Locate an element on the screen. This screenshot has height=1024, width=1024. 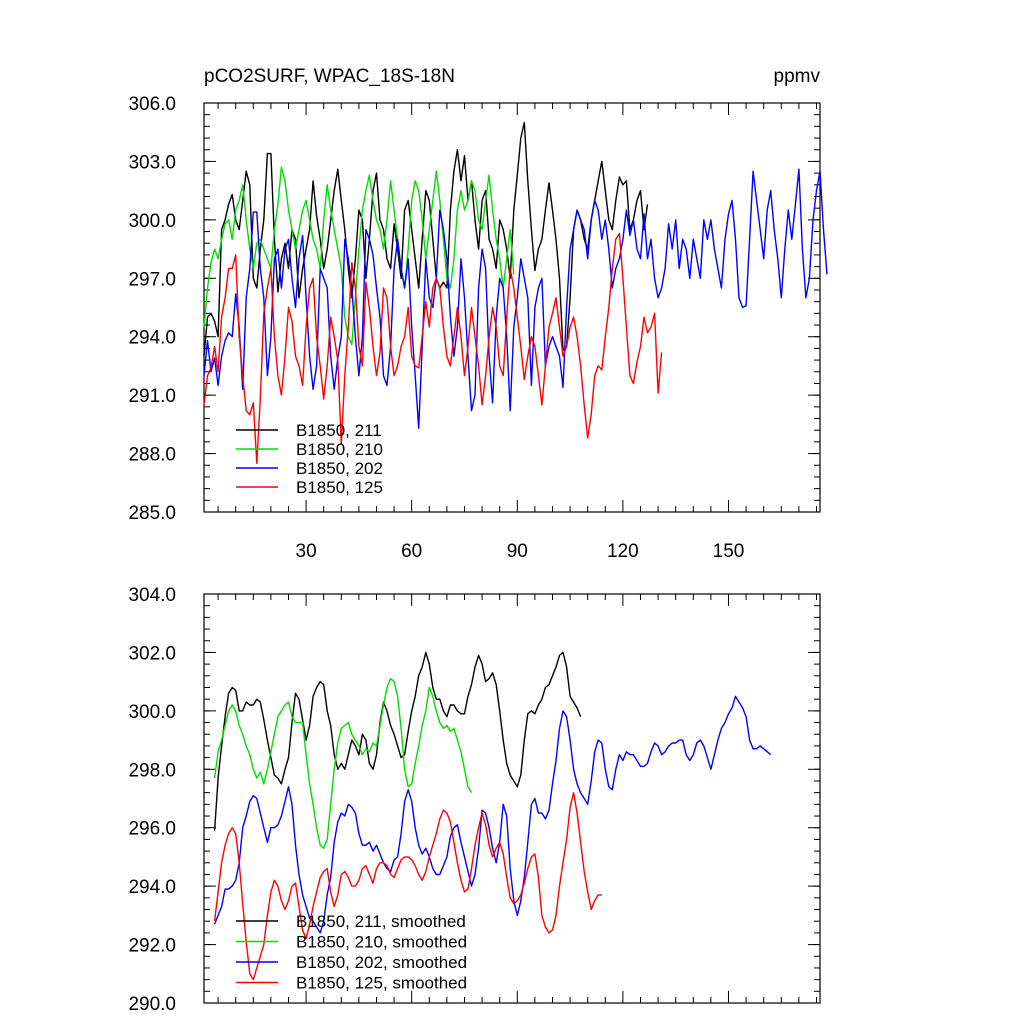
y-tick-label: 285.0 is located at coordinates (152, 513).